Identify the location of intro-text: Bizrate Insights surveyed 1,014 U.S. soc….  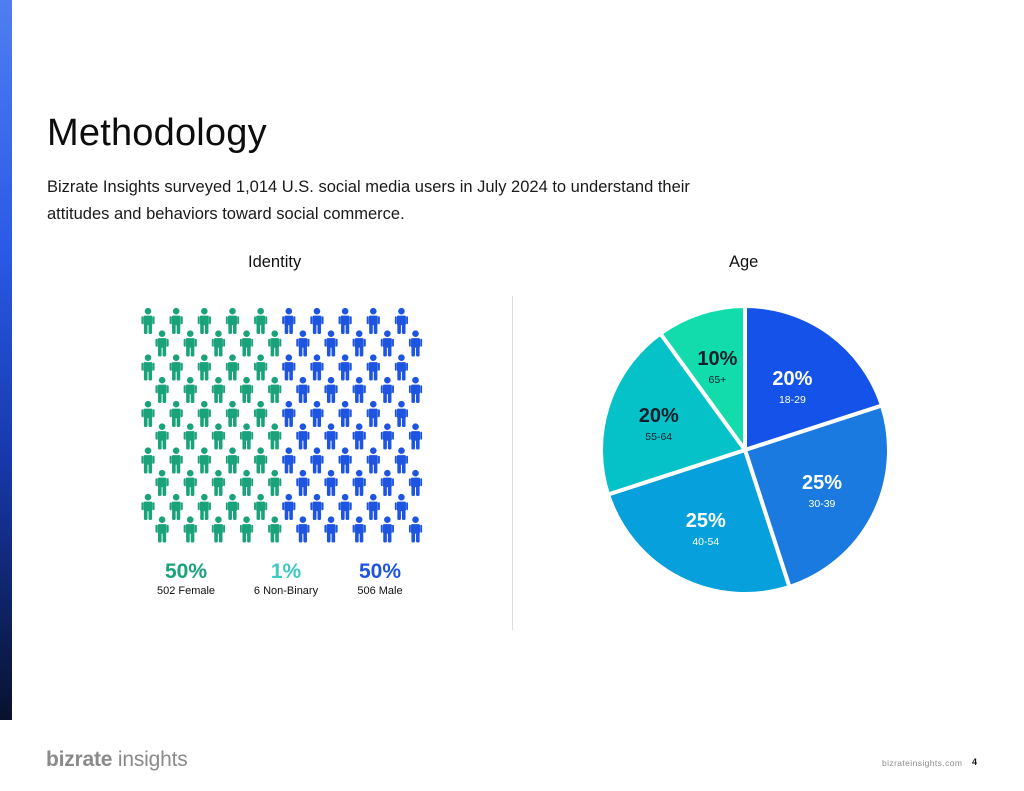
(368, 200).